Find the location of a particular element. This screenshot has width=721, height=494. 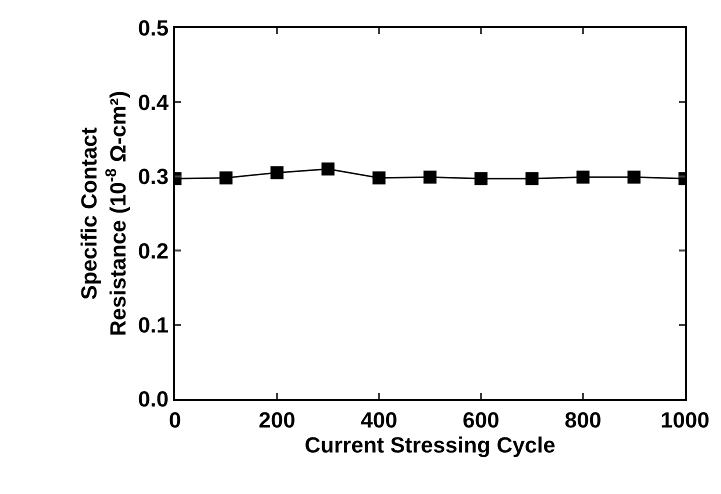

x-tick-label: 800 is located at coordinates (583, 419).